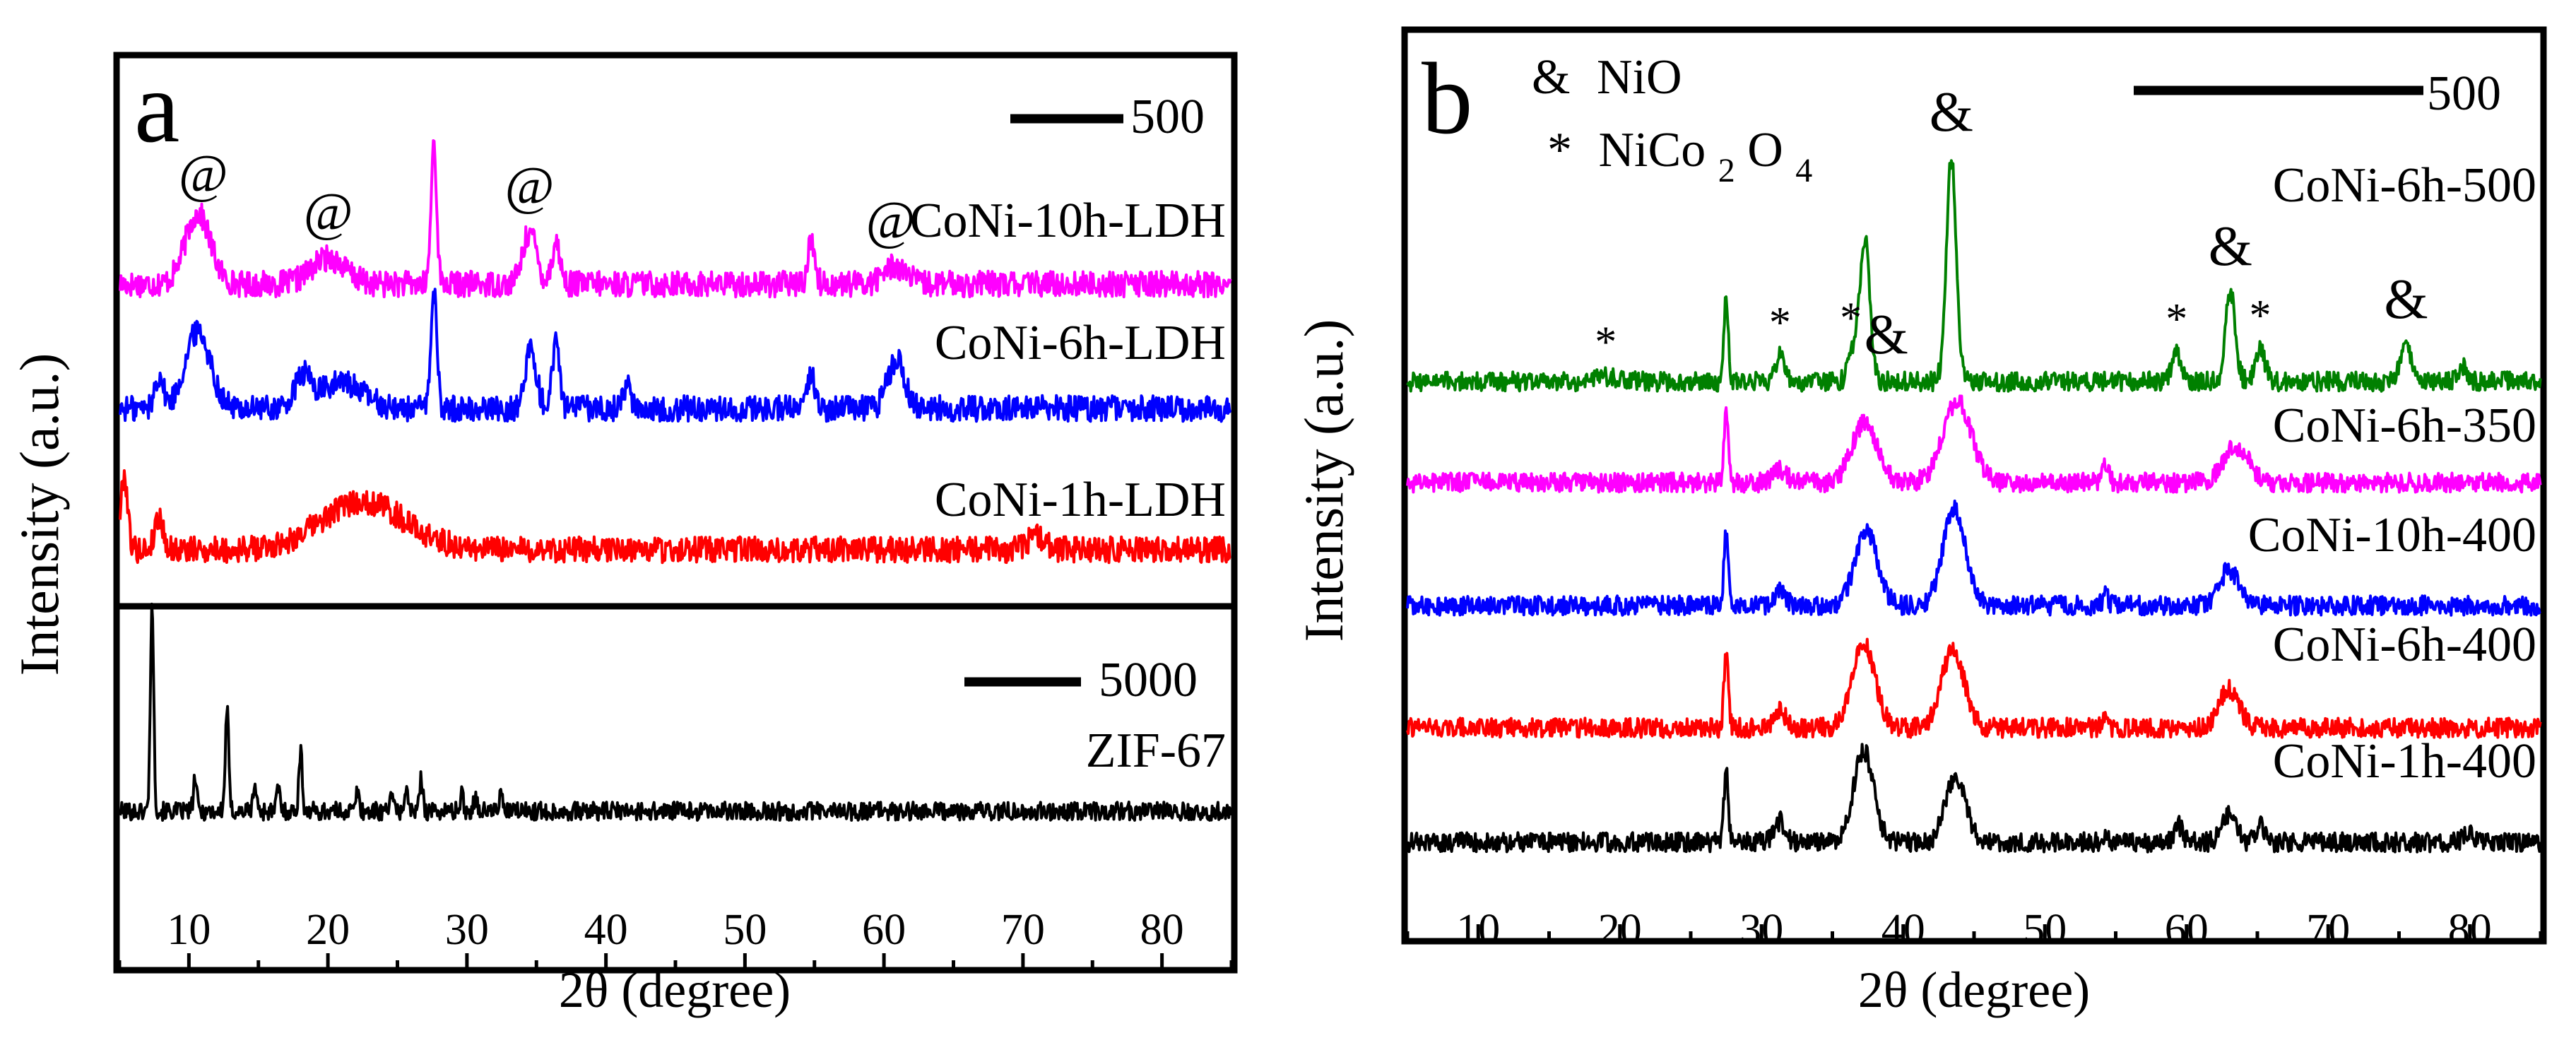 The image size is (2576, 1038). What do you see at coordinates (2187, 930) in the screenshot?
I see `panel-b-x-tick-label-60: 60` at bounding box center [2187, 930].